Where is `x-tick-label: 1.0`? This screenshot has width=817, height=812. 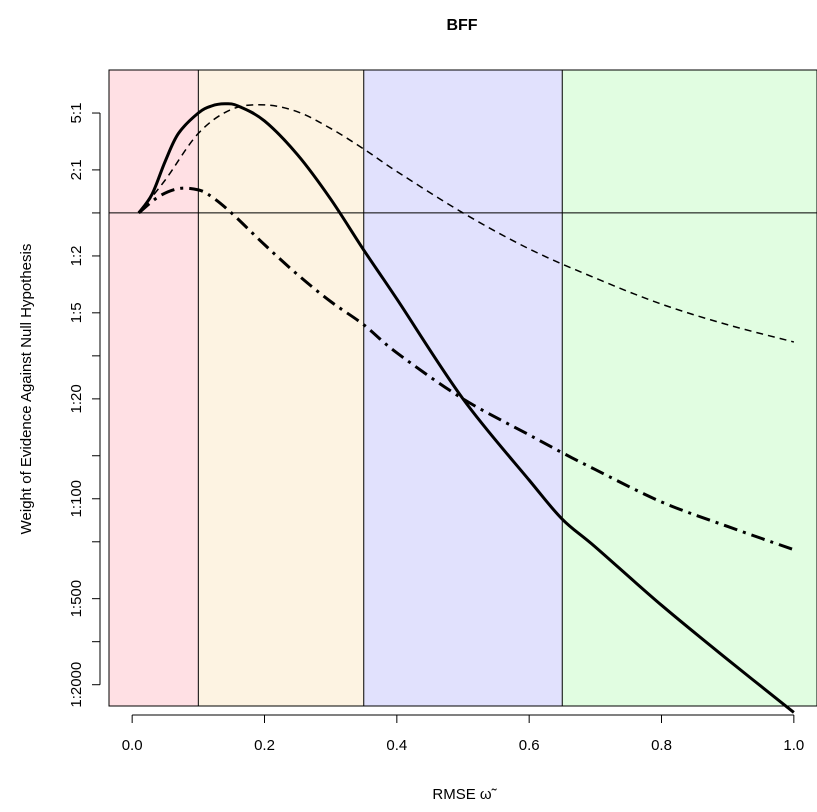
x-tick-label: 1.0 is located at coordinates (793, 745).